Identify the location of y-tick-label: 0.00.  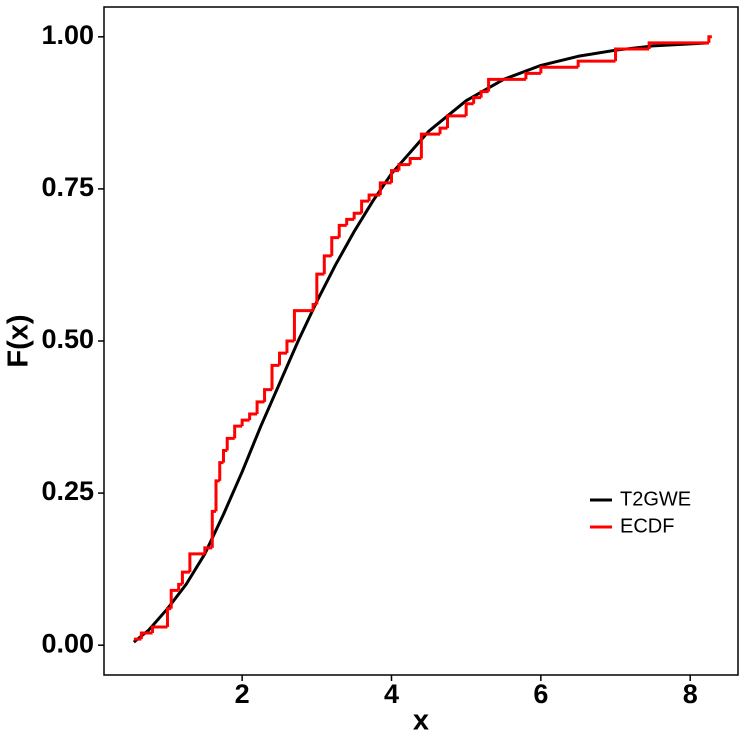
(67, 643).